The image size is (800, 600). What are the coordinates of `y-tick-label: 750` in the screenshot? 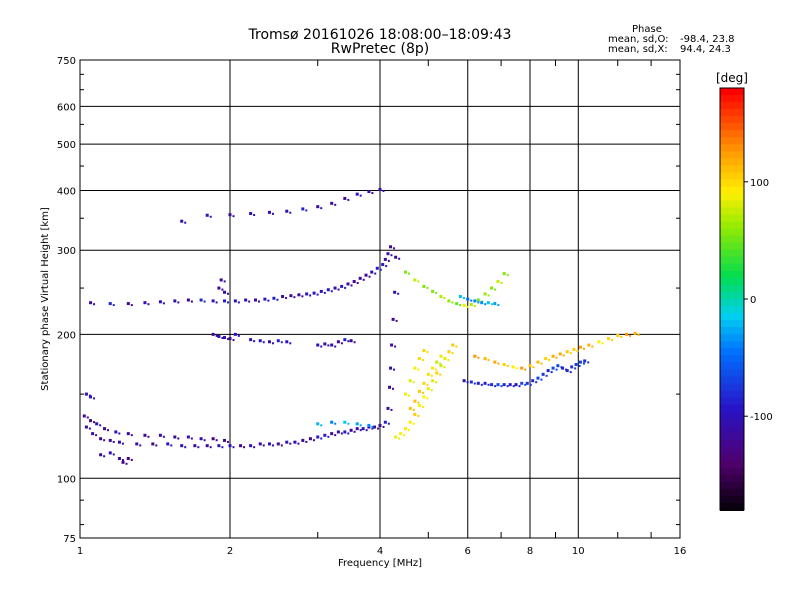 It's located at (66, 61).